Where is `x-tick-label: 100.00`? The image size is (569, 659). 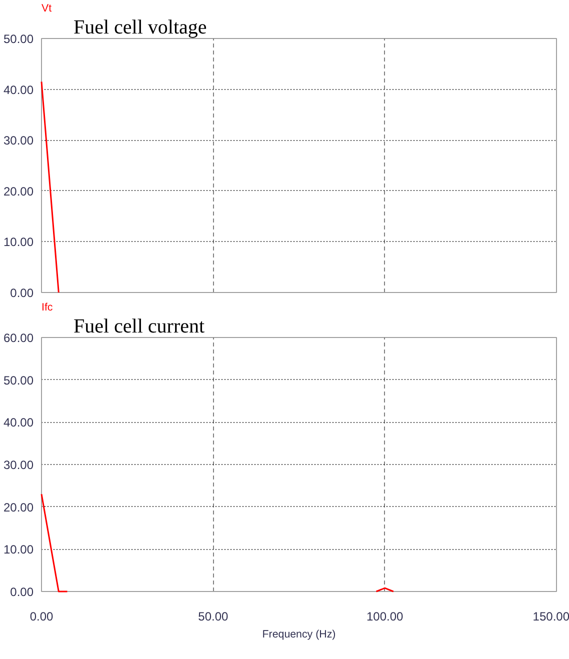
x-tick-label: 100.00 is located at coordinates (385, 617).